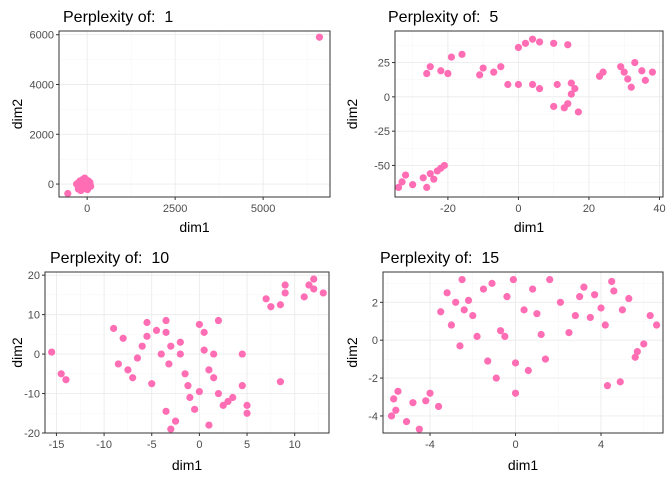 This screenshot has height=480, width=672. Describe the element at coordinates (448, 209) in the screenshot. I see `x-tick-label: -20` at that location.